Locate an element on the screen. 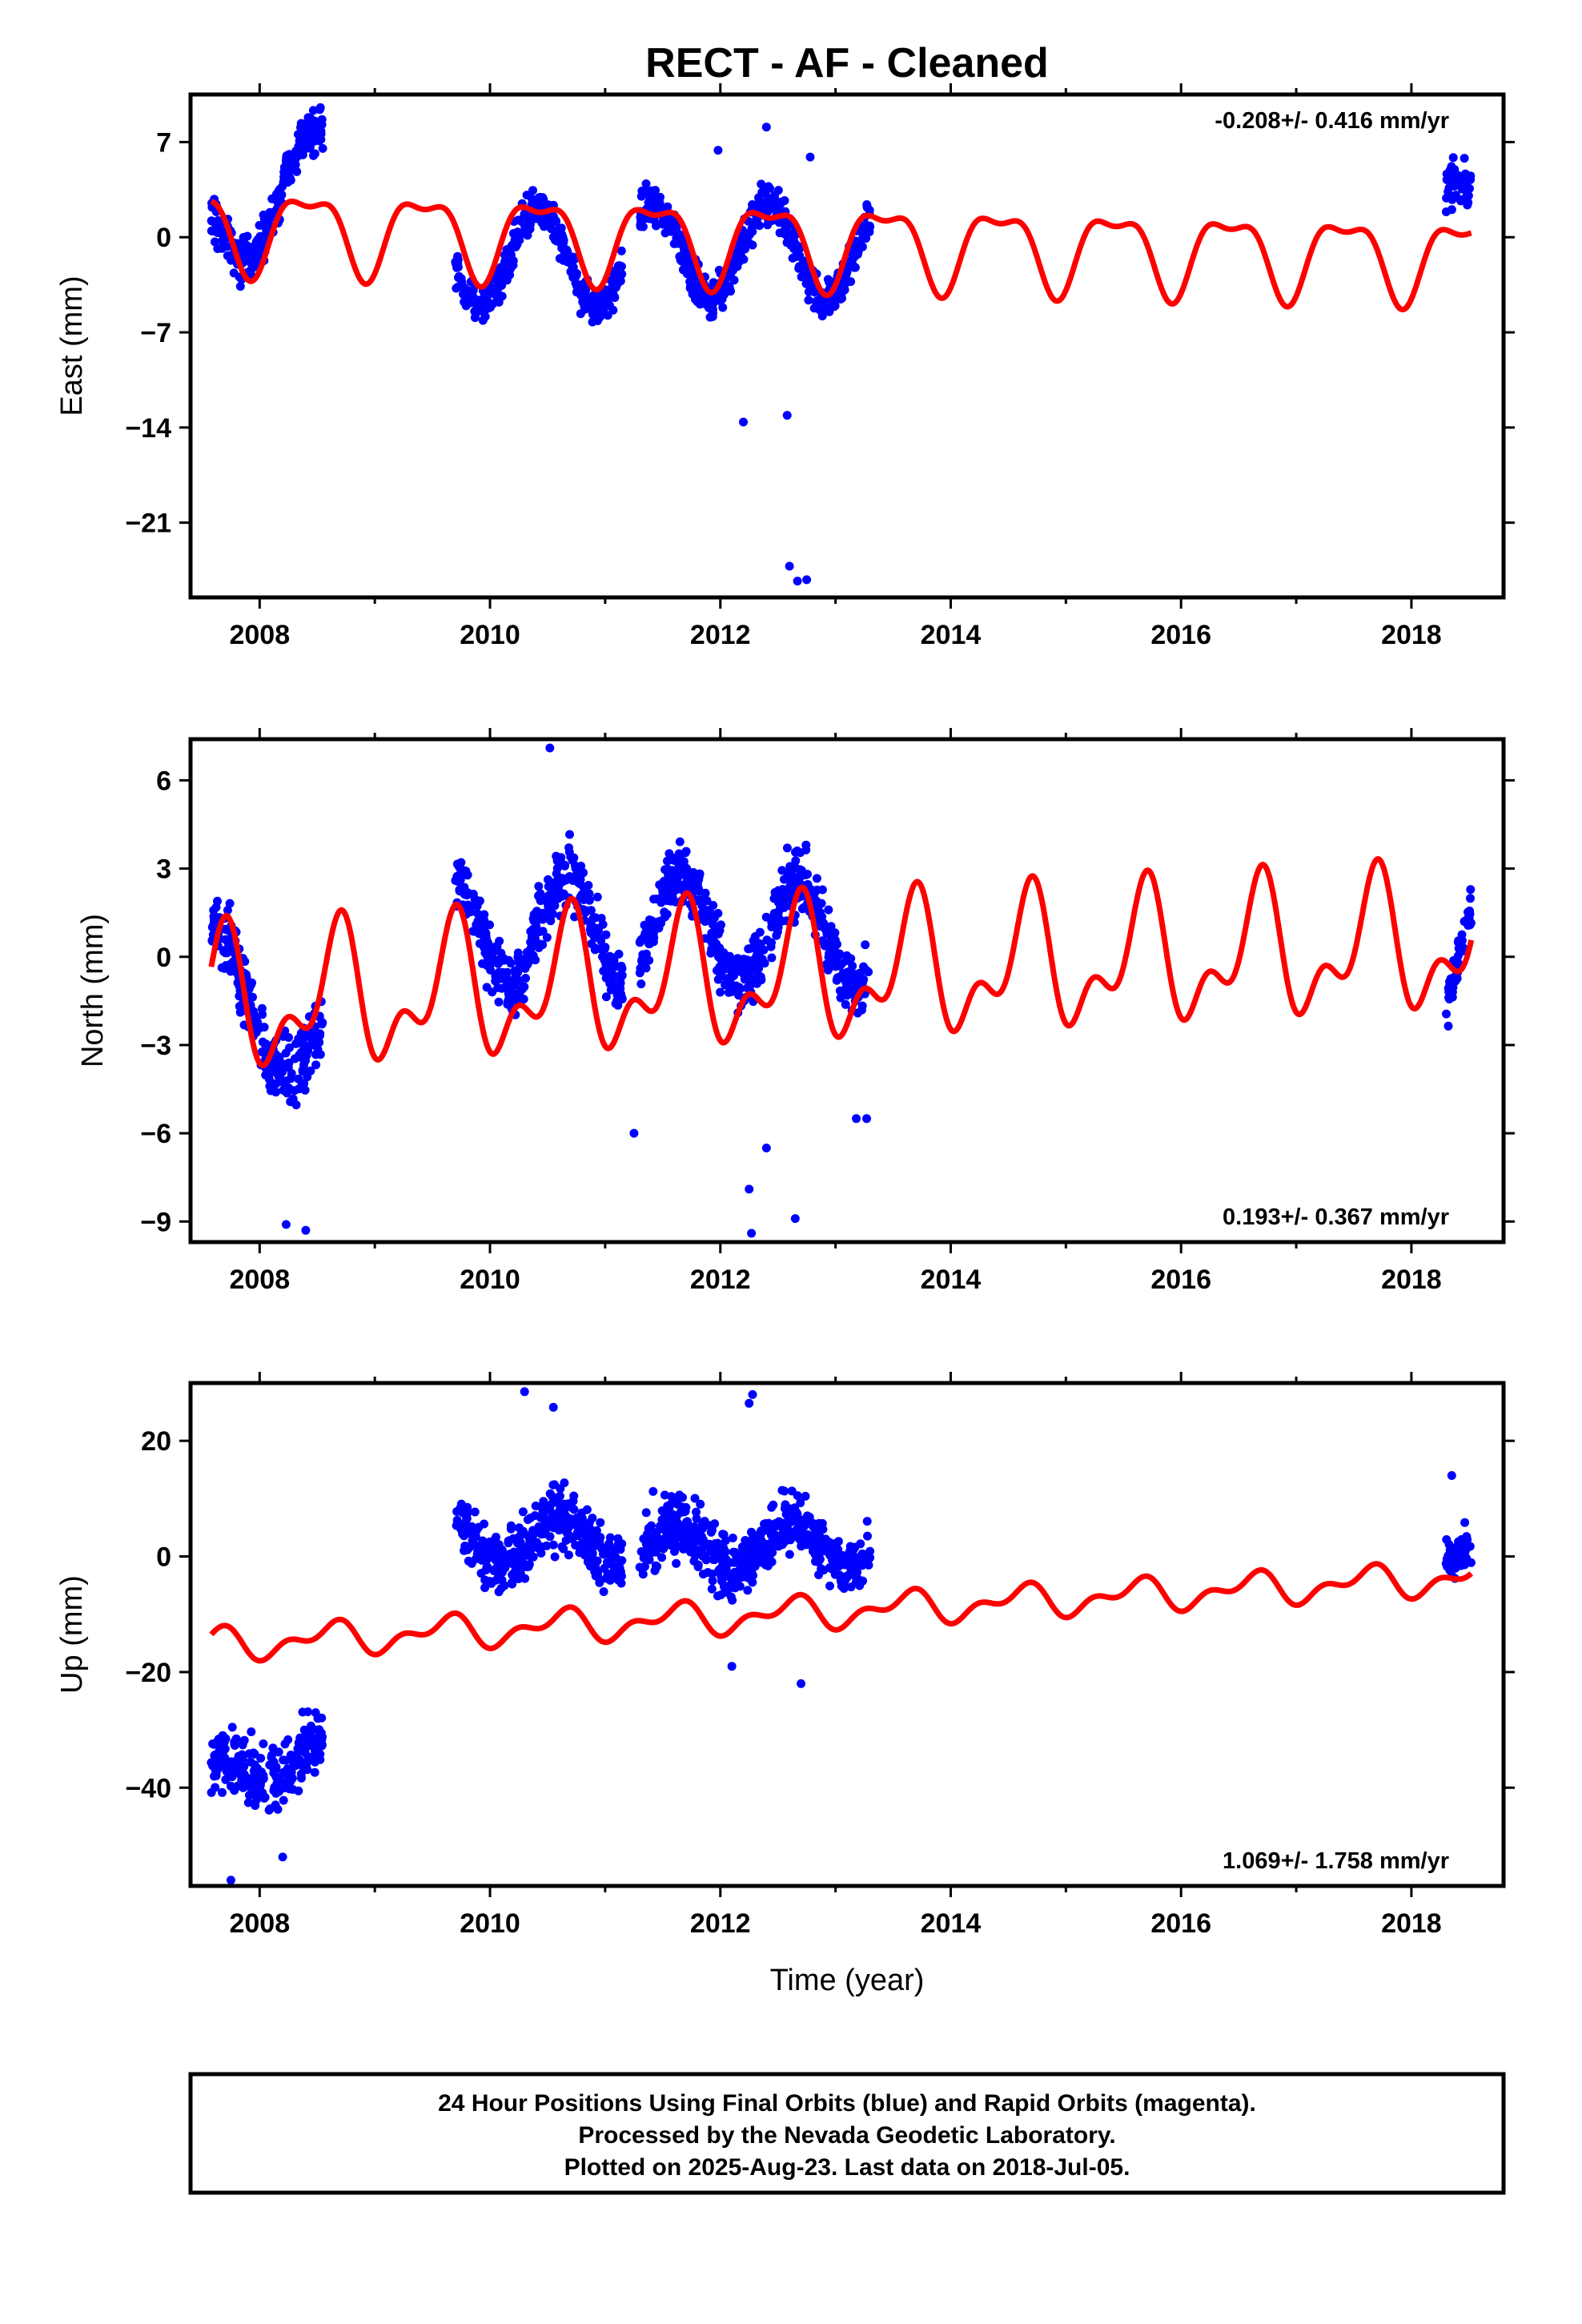 The width and height of the screenshot is (1582, 2324). north-x-tick-label: 2014 is located at coordinates (952, 1280).